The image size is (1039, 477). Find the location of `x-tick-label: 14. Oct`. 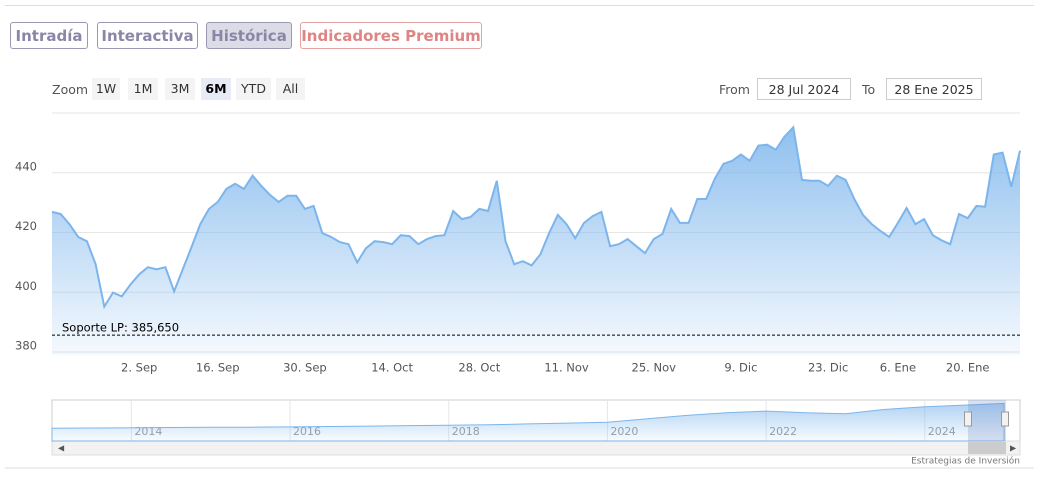

x-tick-label: 14. Oct is located at coordinates (392, 368).